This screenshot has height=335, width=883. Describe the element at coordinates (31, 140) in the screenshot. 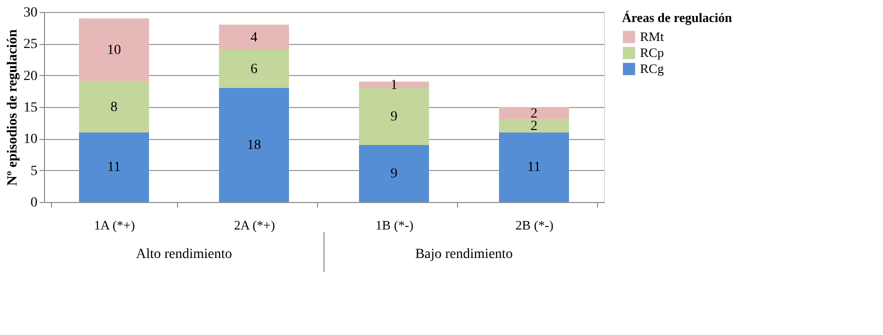

I see `y-tick-label: 10` at that location.